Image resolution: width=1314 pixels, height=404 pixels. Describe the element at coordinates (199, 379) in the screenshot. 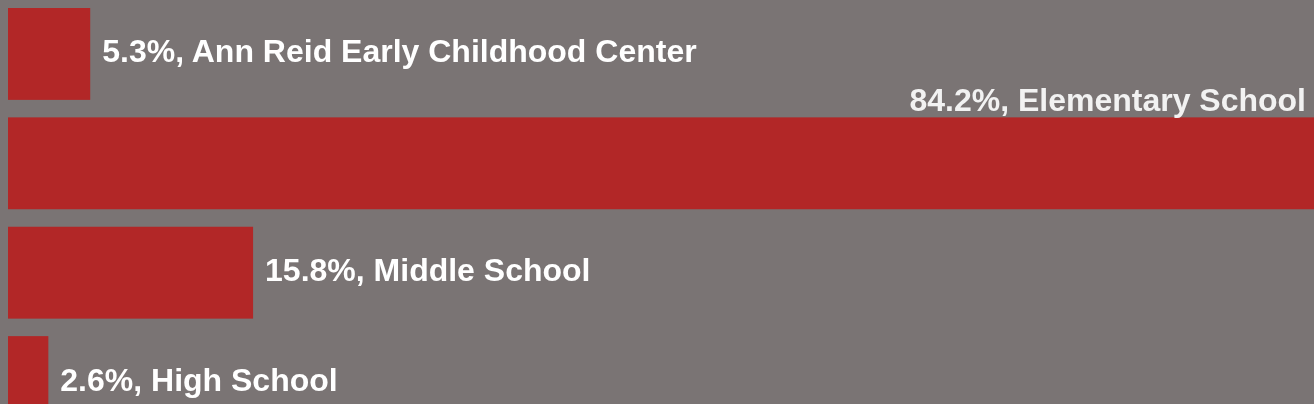

I see `data-label: 2.6%, High School` at that location.